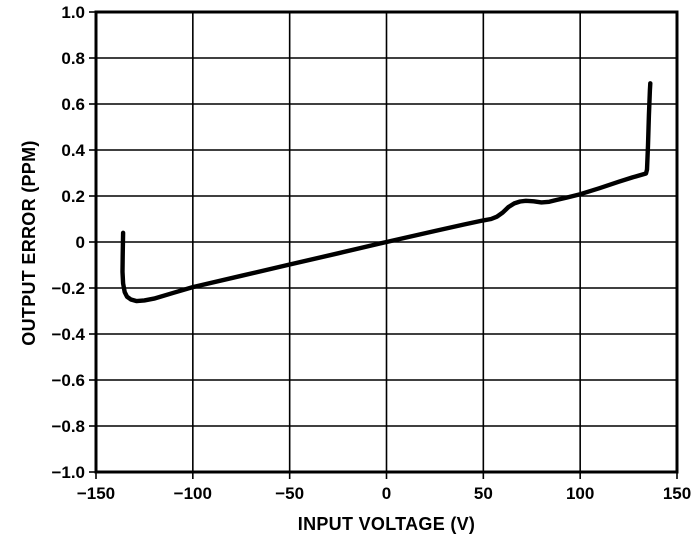 This screenshot has width=695, height=544. Describe the element at coordinates (73, 12) in the screenshot. I see `y-tick-label: 1.0` at that location.